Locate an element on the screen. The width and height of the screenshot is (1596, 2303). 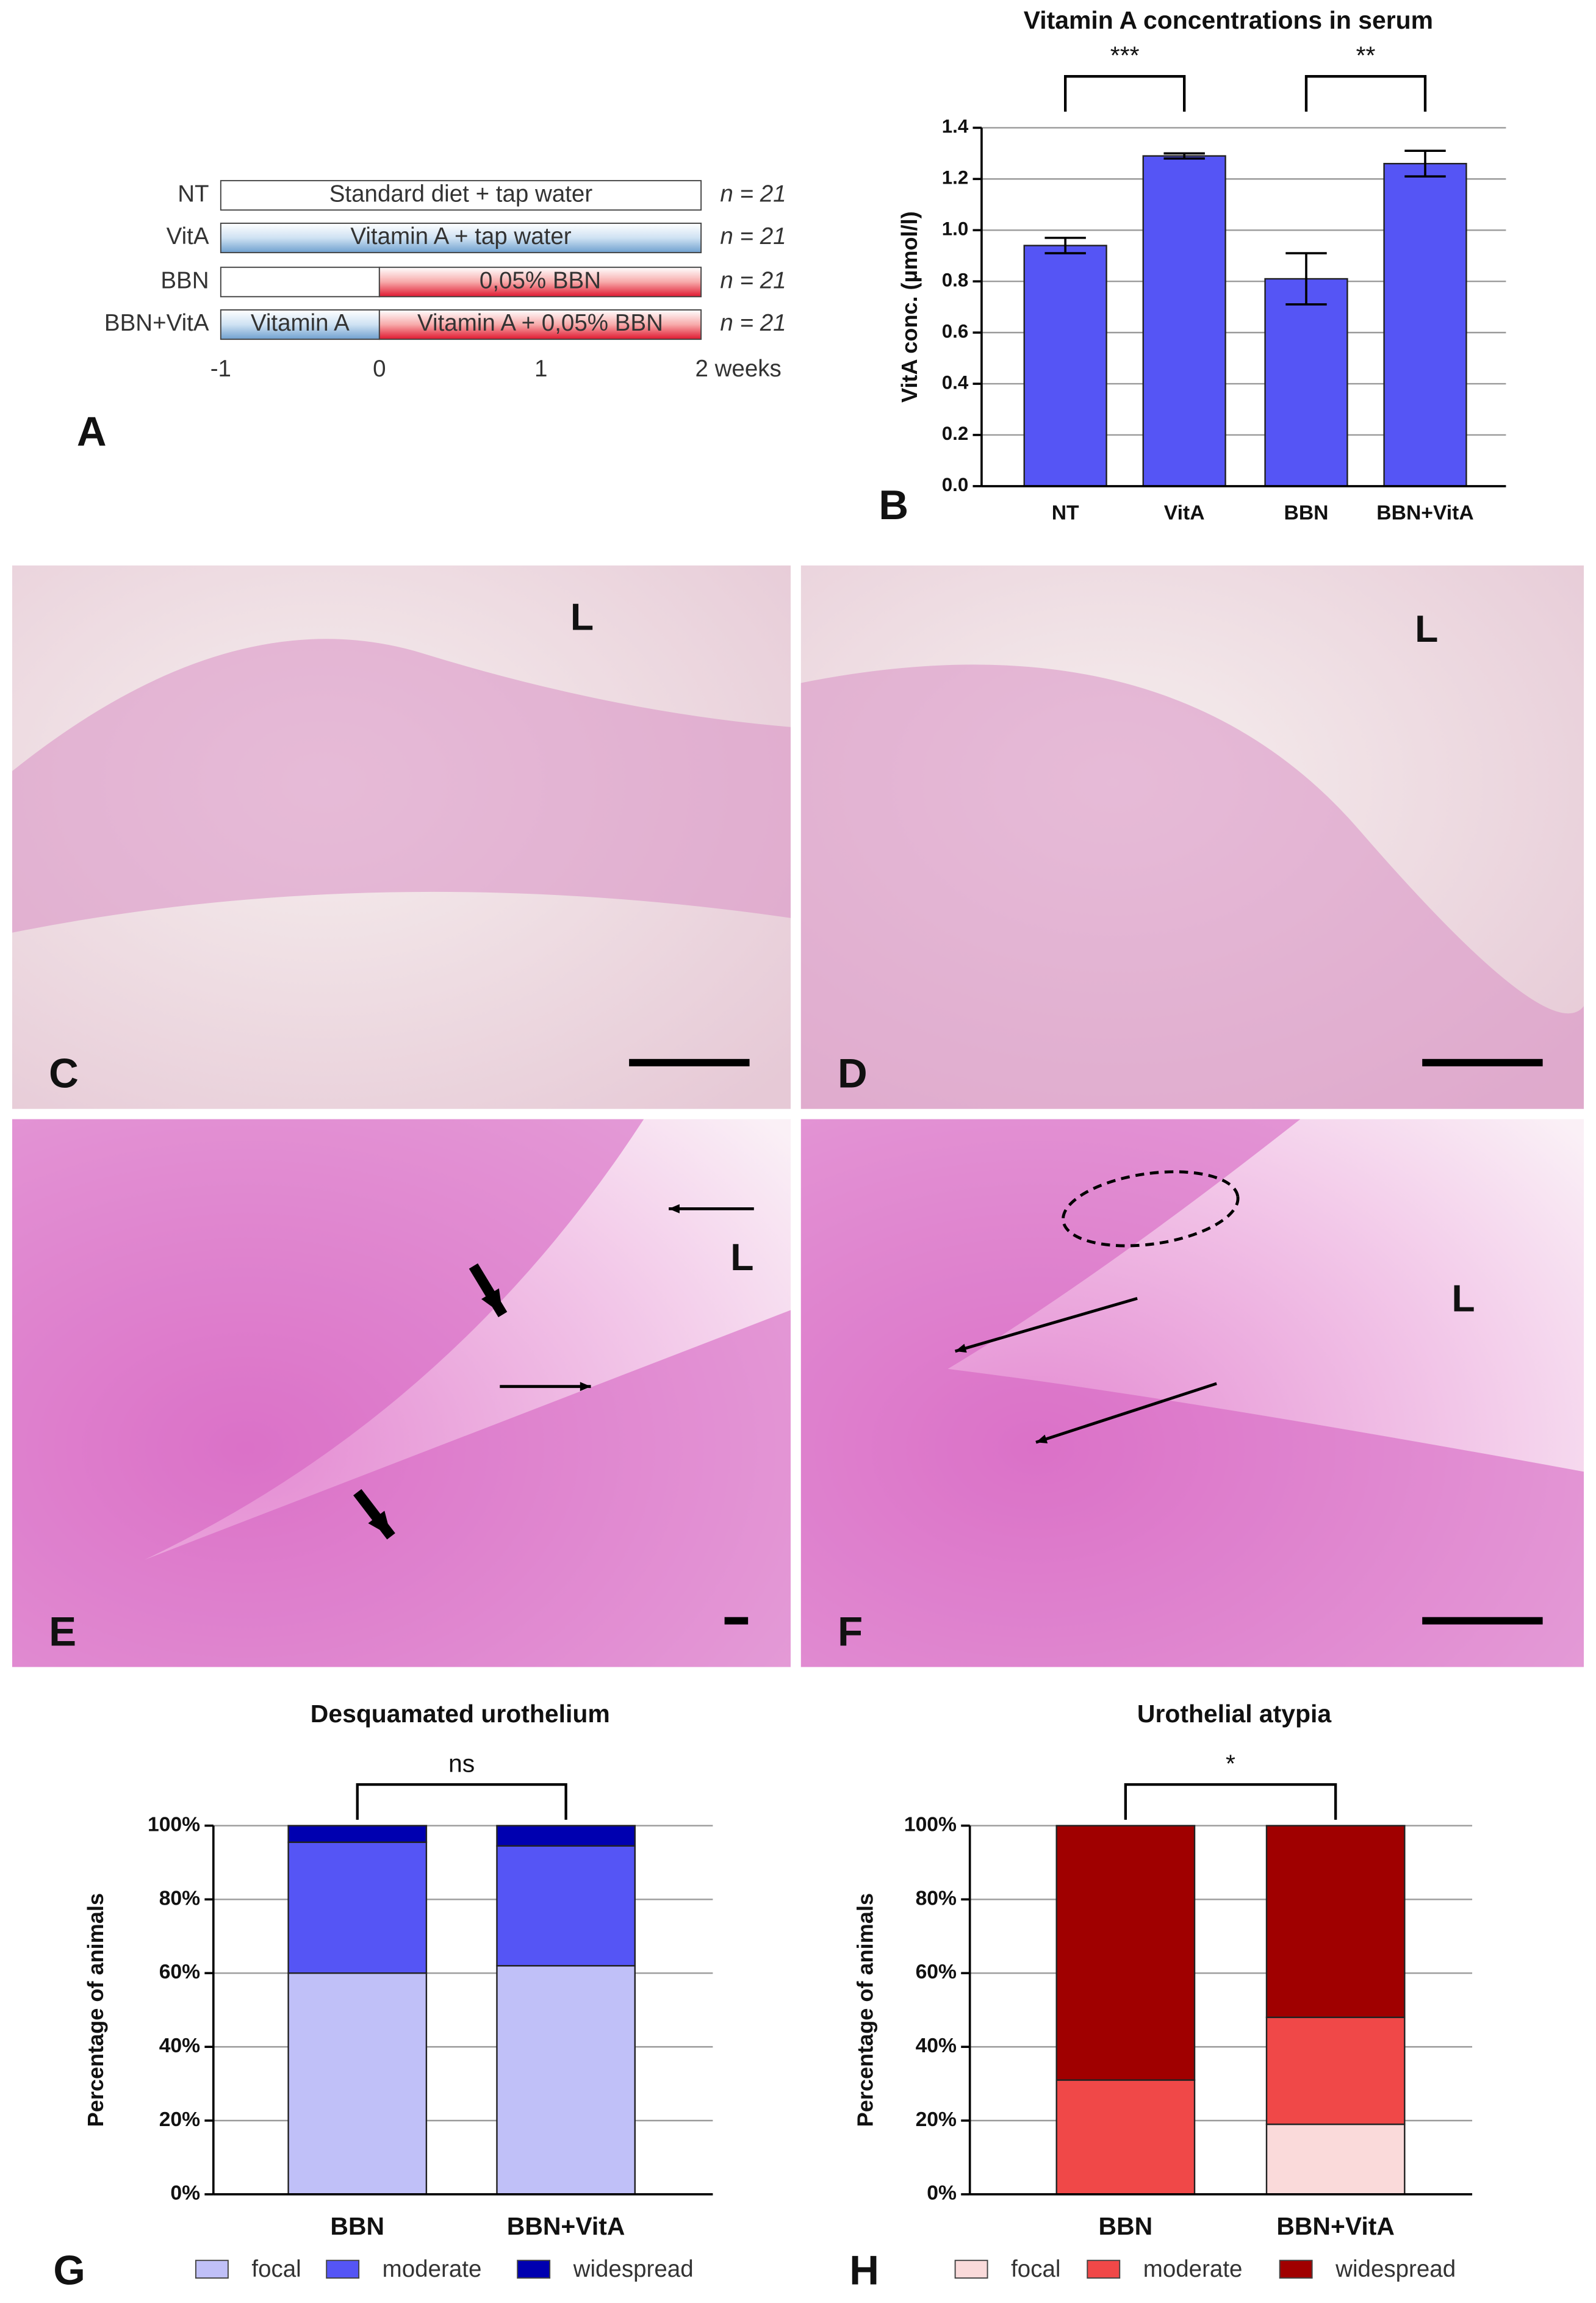
significance-label: * is located at coordinates (1230, 1764).